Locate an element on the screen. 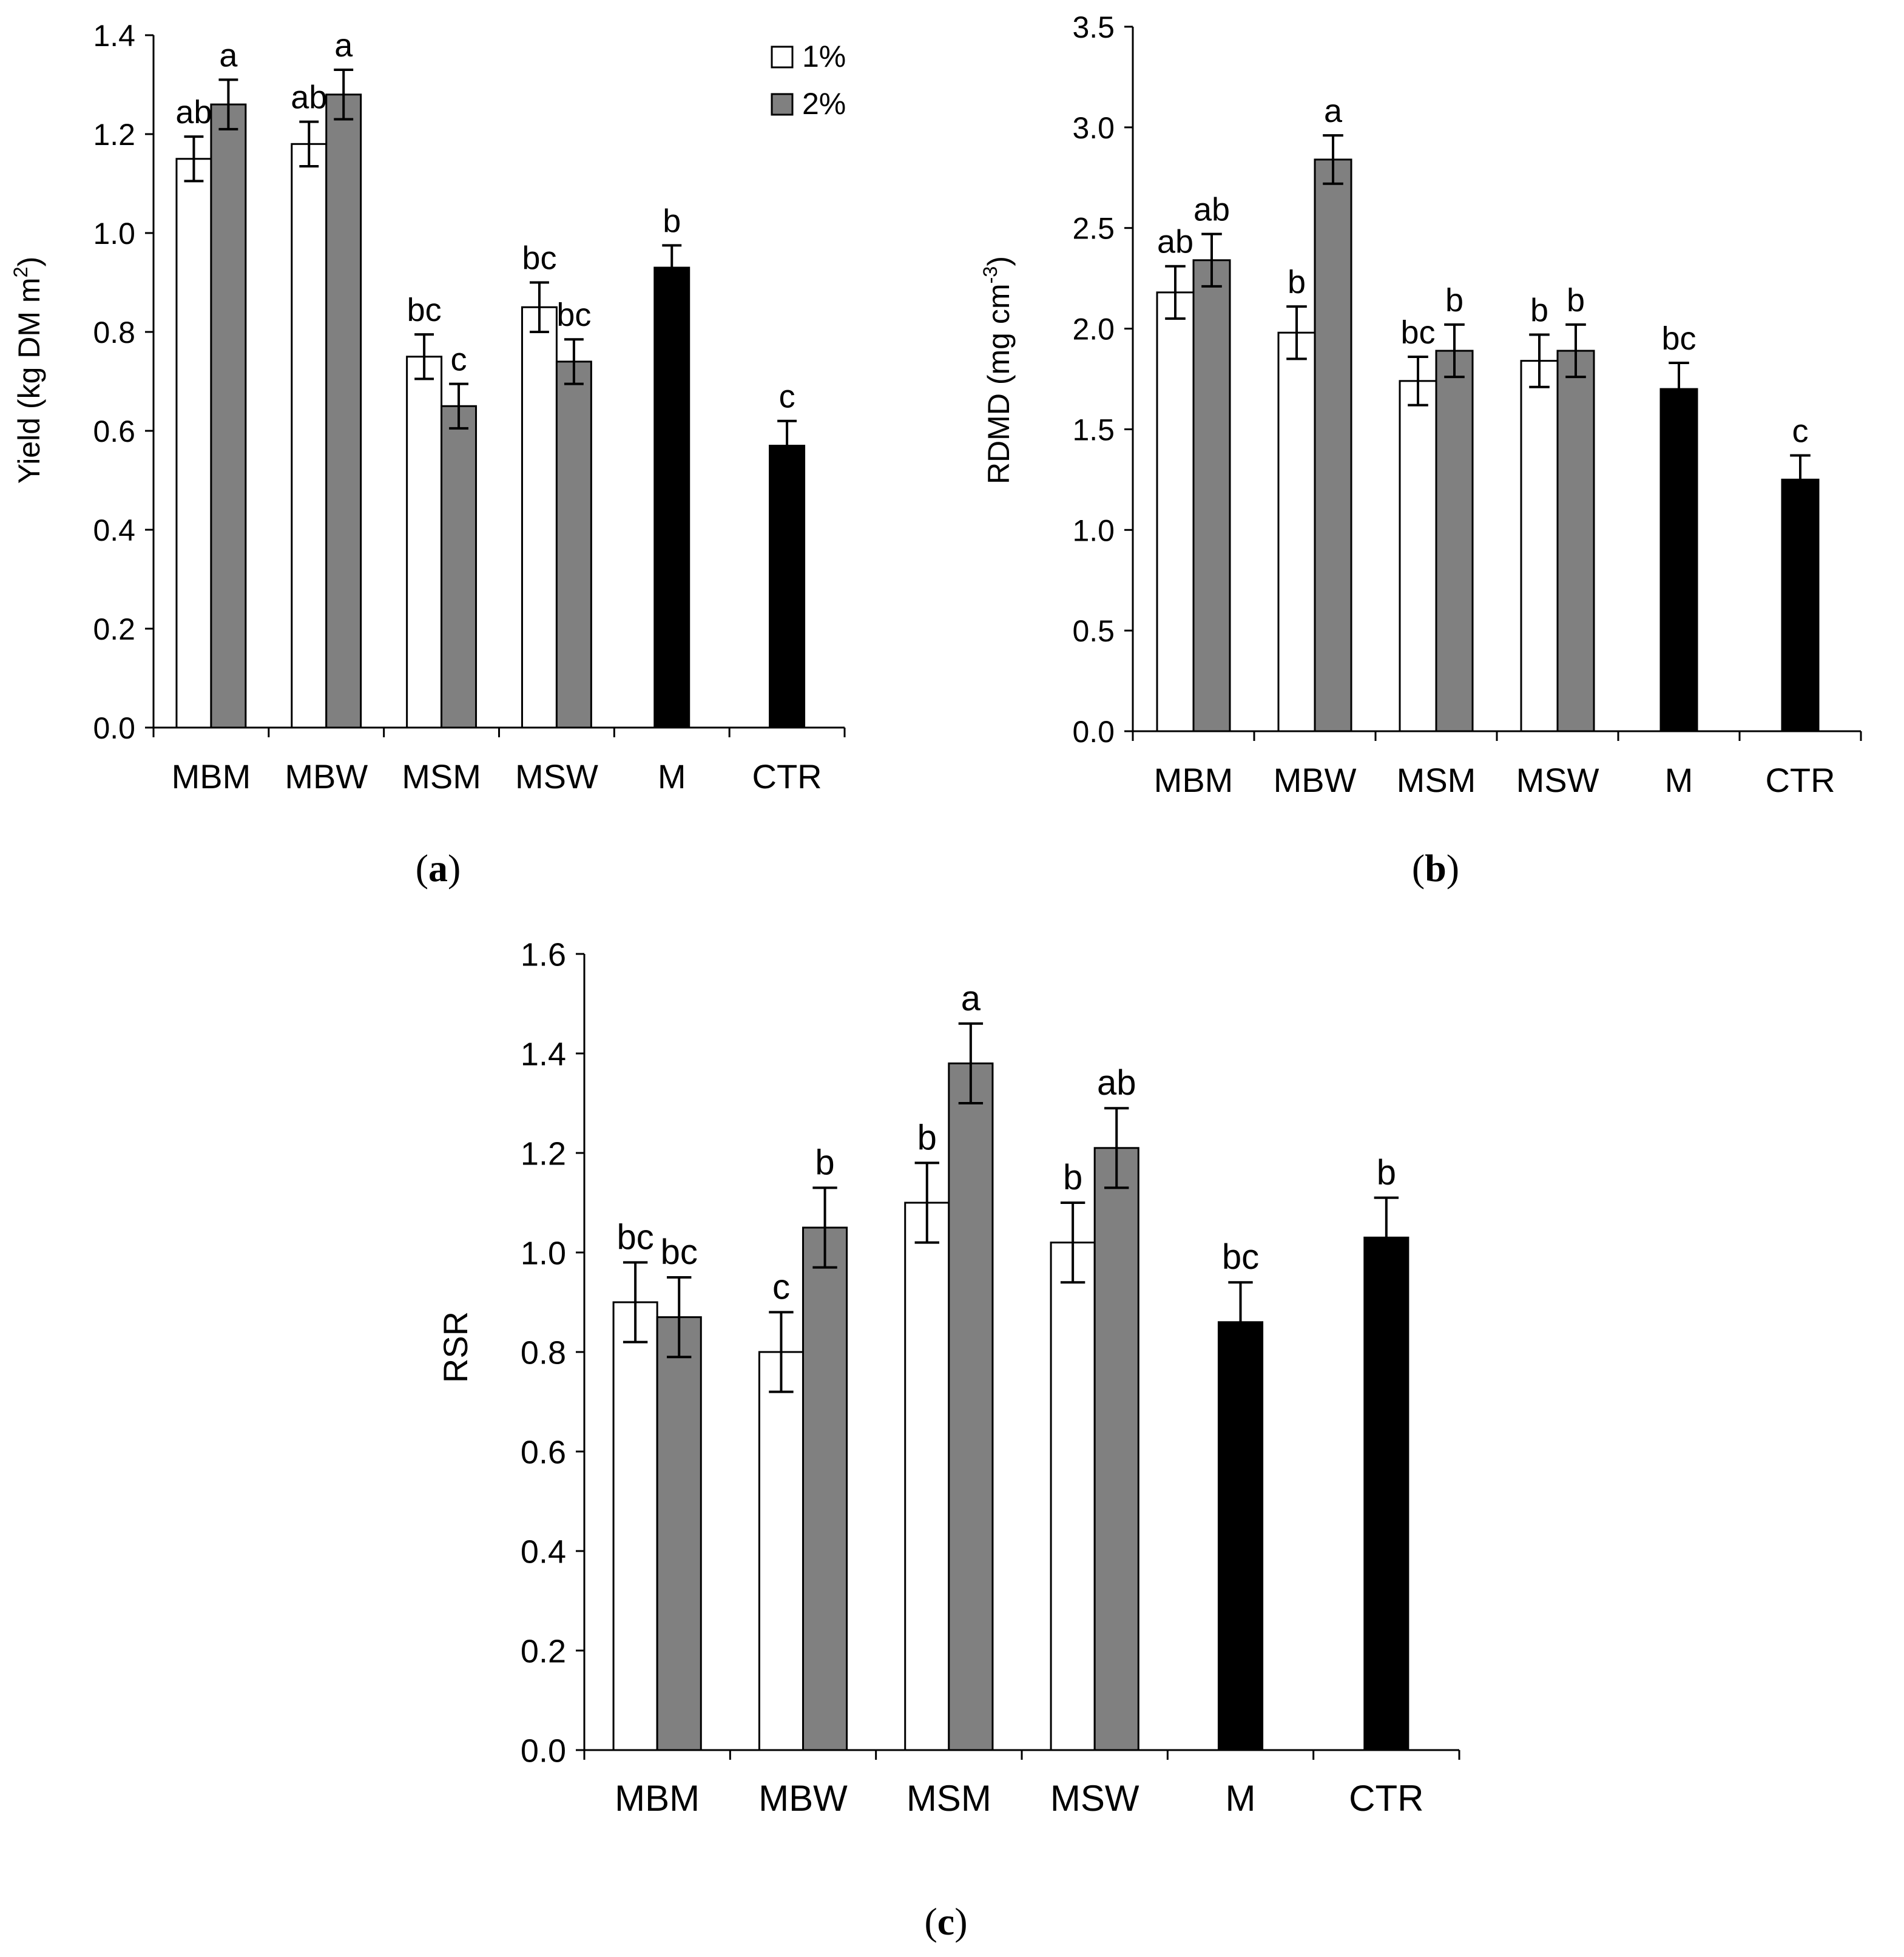 The width and height of the screenshot is (1904, 1957). y-tick-label: 3.0 is located at coordinates (1093, 128).